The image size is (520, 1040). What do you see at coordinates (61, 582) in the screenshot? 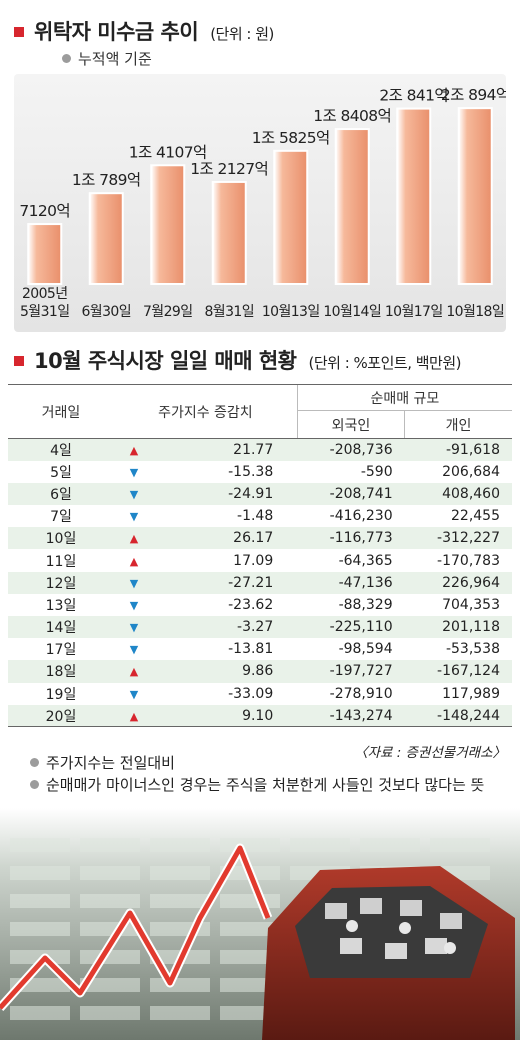
I see `date-cell: 12일` at bounding box center [61, 582].